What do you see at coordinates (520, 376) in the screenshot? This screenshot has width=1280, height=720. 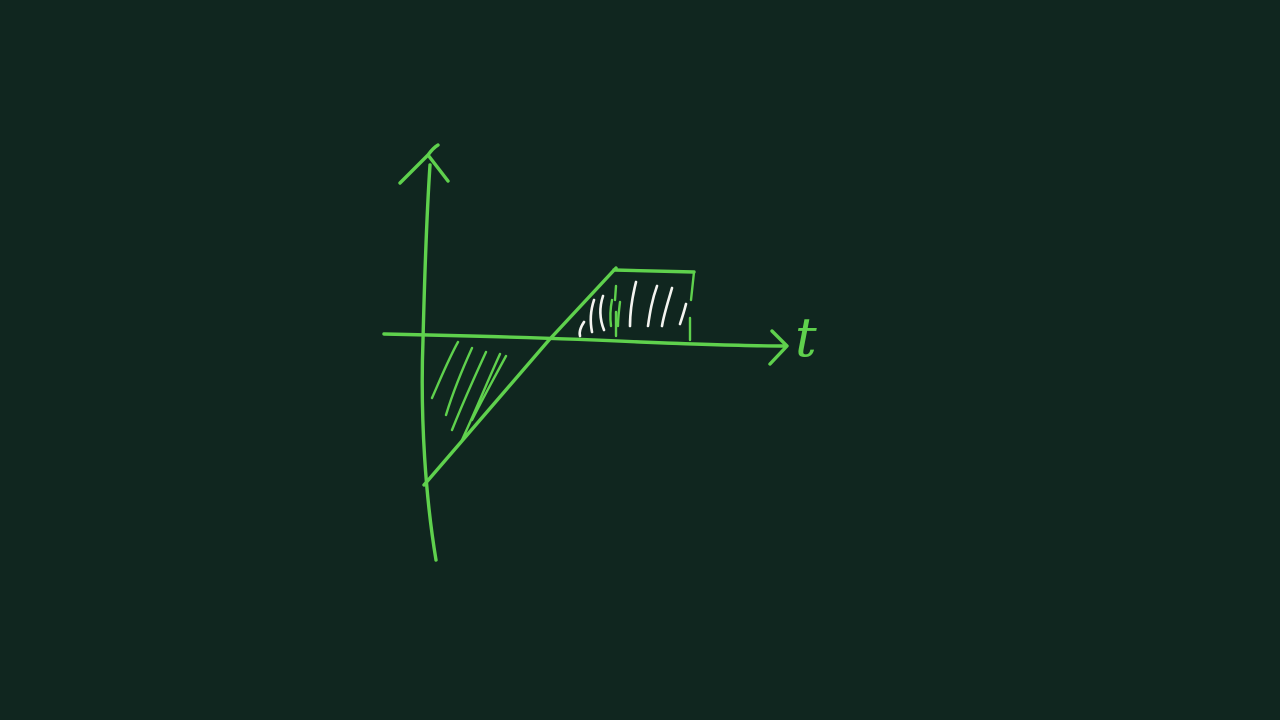 I see `ramp-line` at bounding box center [520, 376].